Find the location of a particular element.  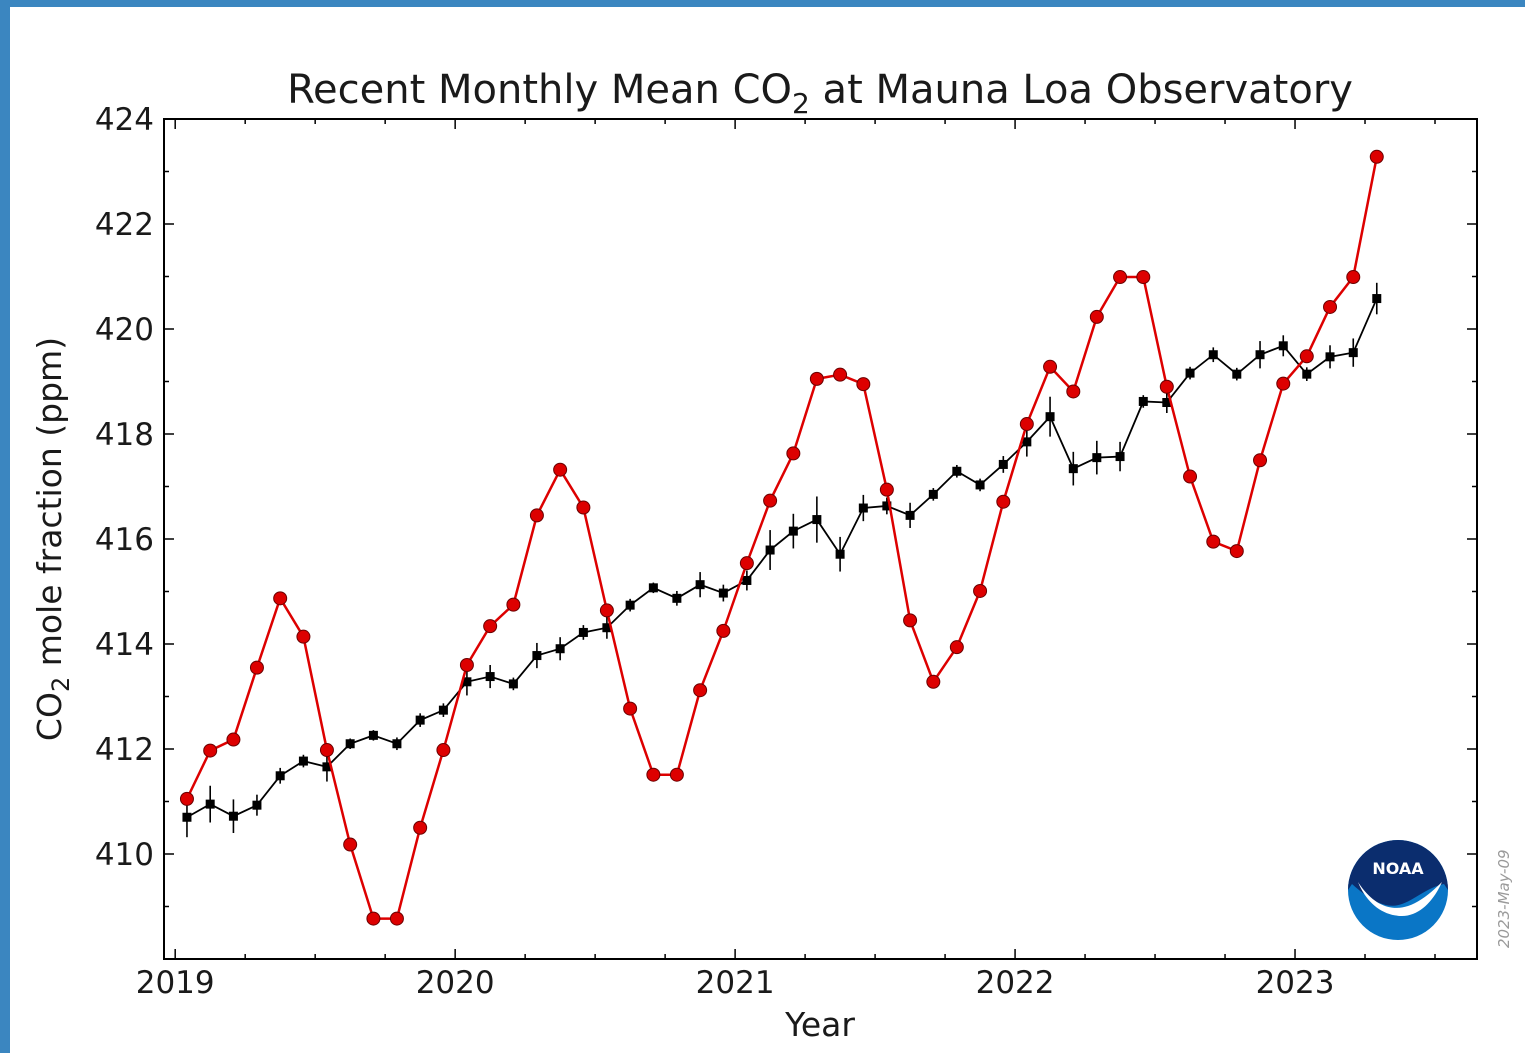

y-tick-label: 416 is located at coordinates (124, 540).